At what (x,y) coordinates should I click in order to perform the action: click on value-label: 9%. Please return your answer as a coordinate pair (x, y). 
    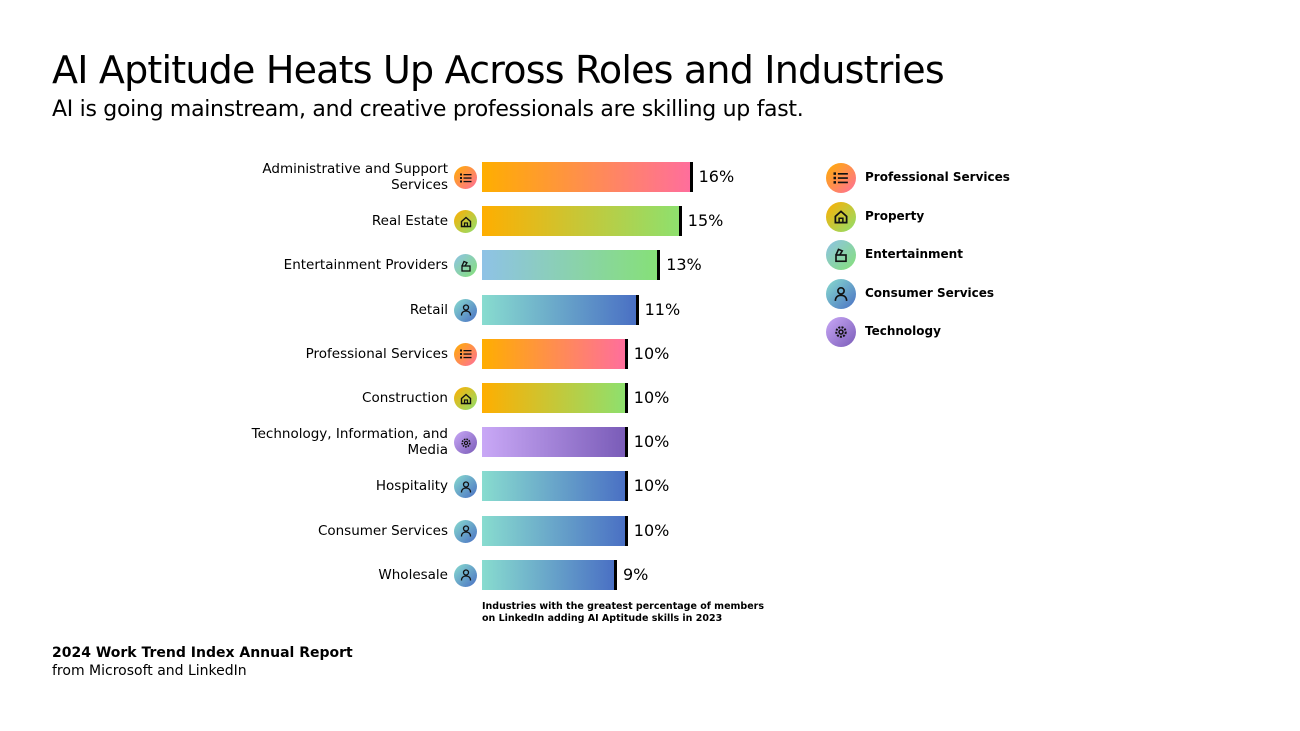
    Looking at the image, I should click on (636, 574).